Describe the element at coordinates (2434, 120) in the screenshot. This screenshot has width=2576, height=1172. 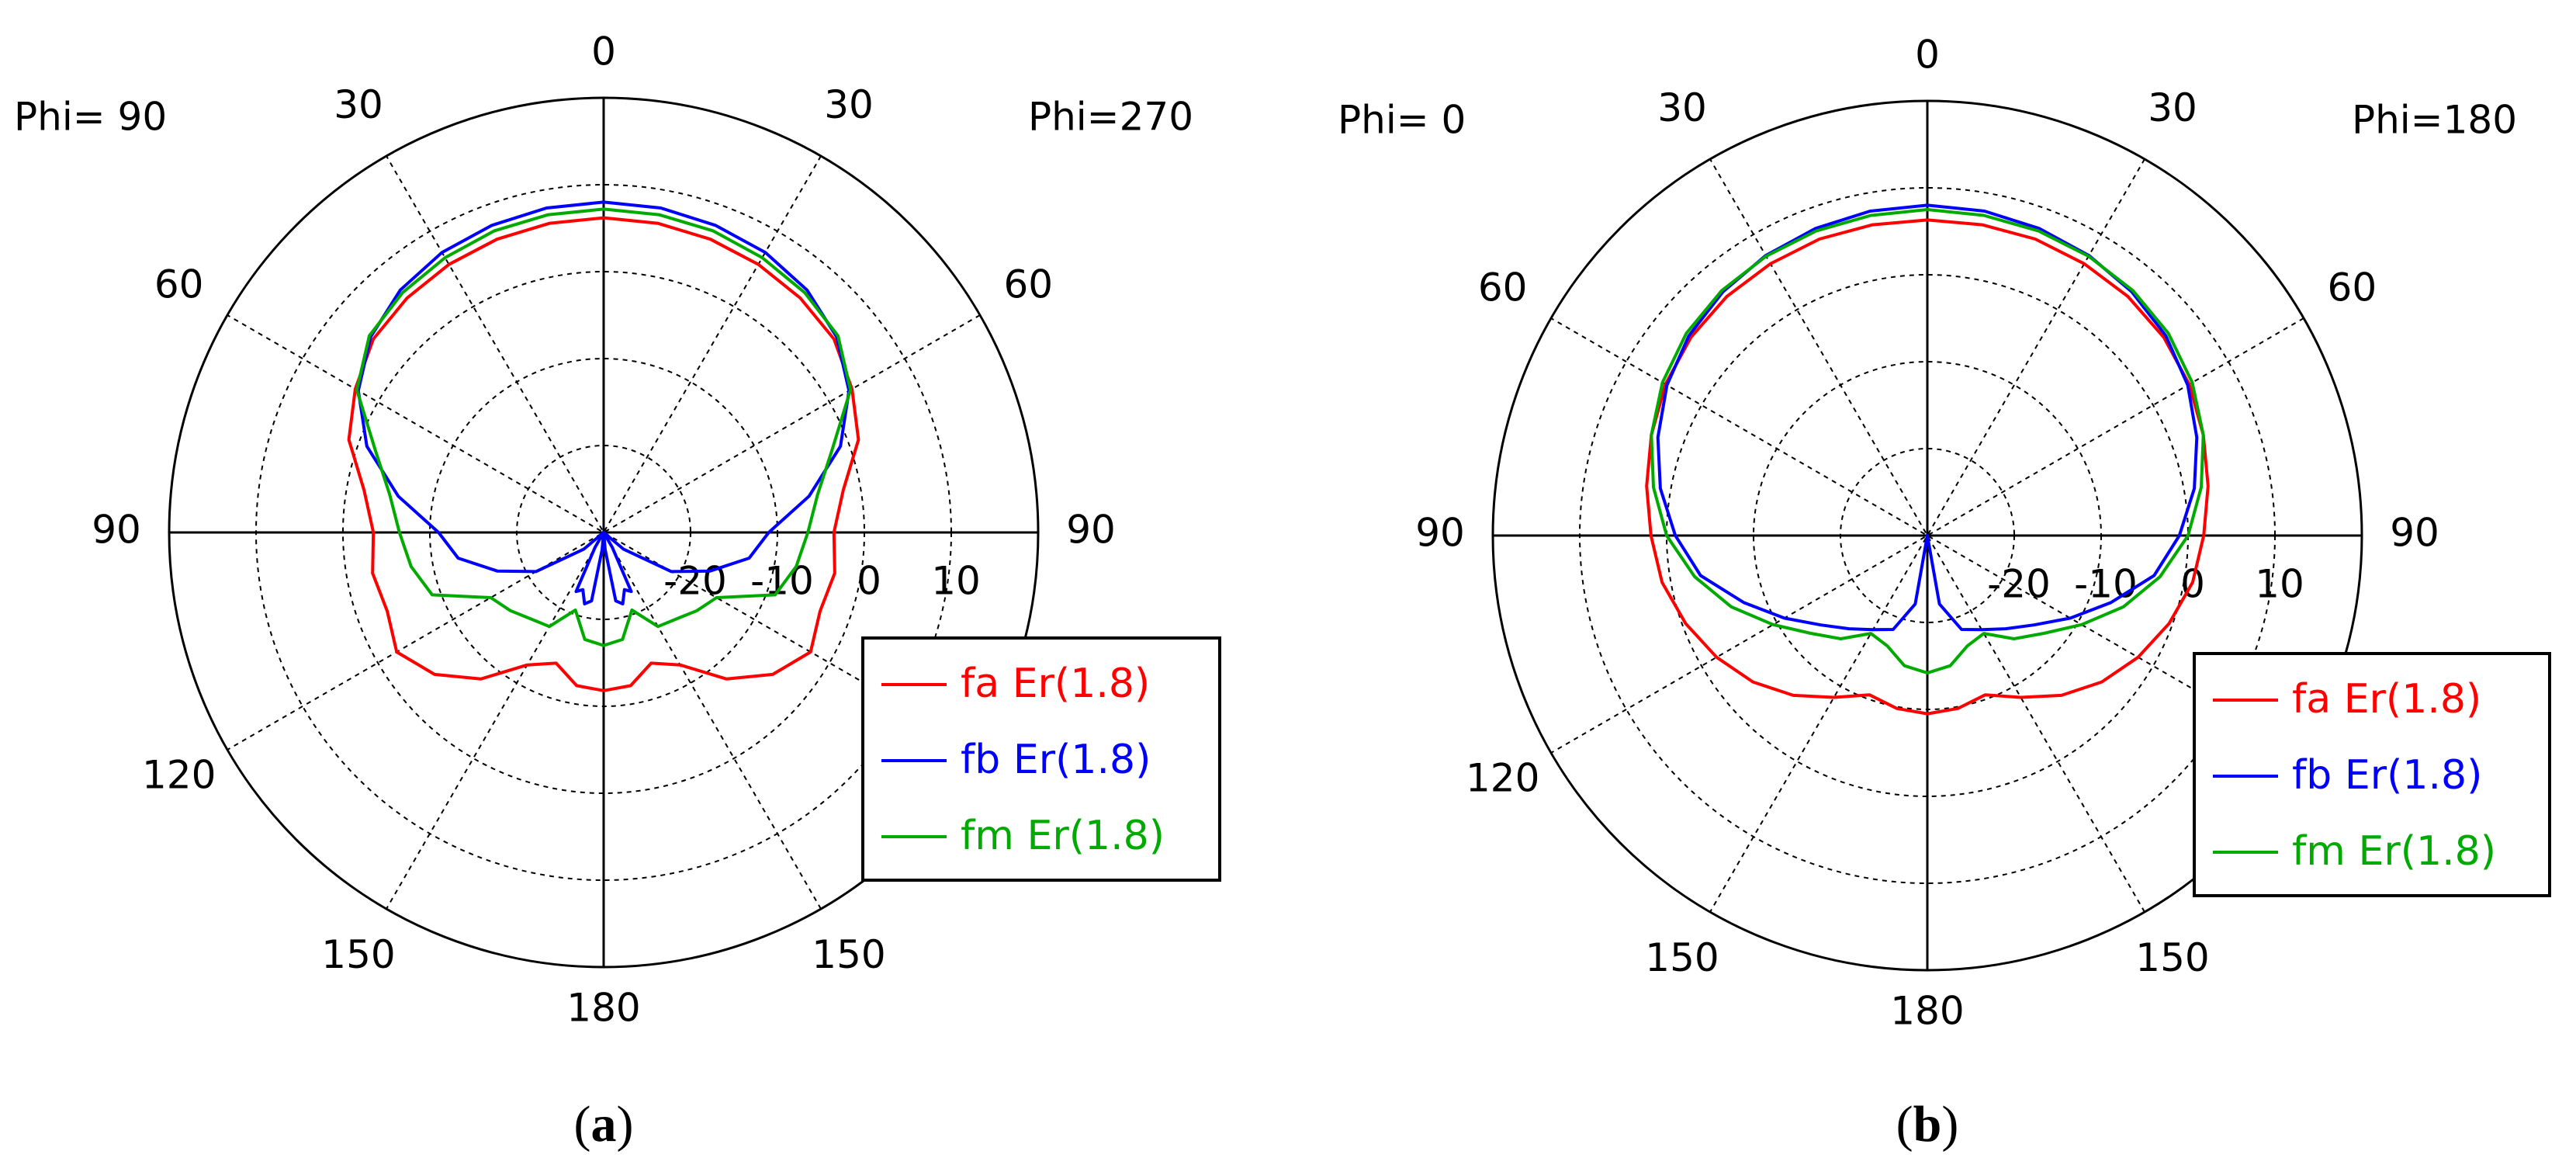
I see `phi-label-right: Phi=180` at that location.